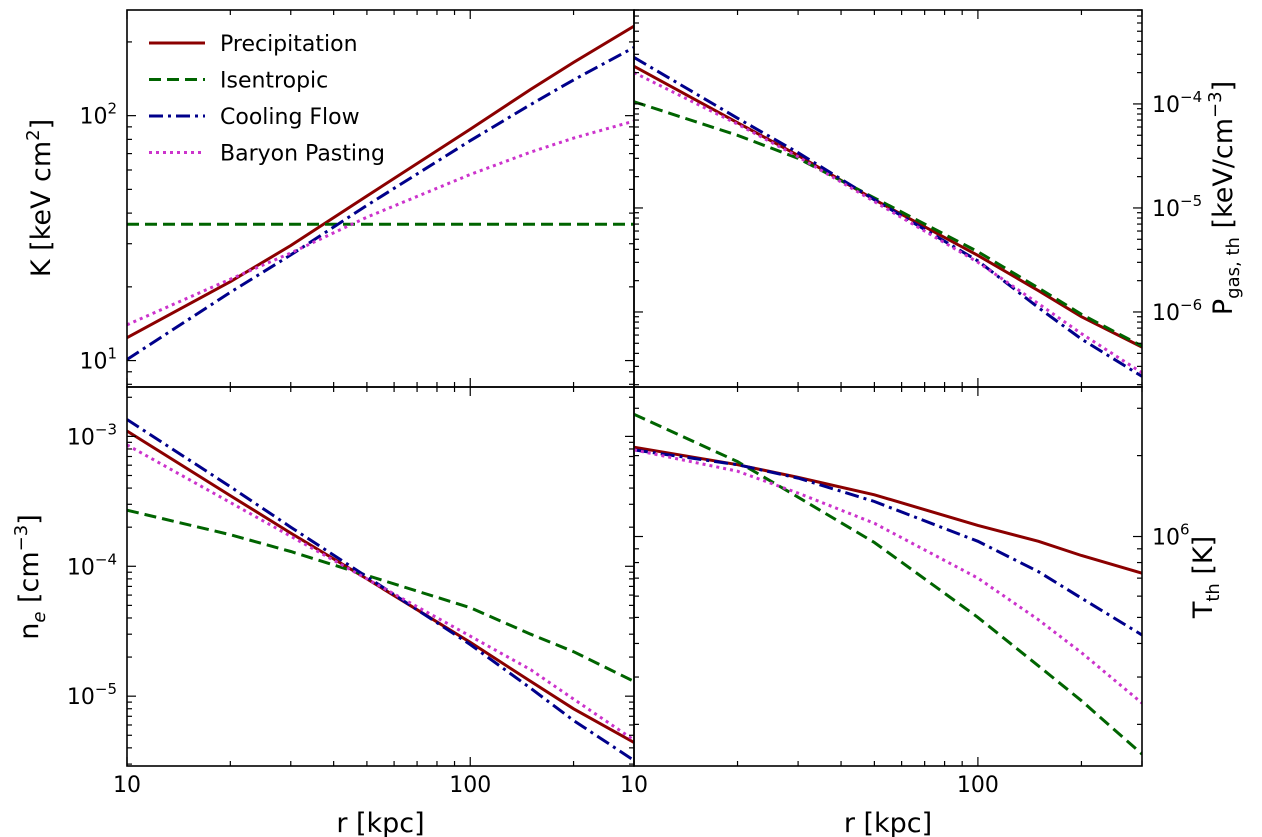  What do you see at coordinates (30, 577) in the screenshot?
I see `y-axis-label-density: ne [cm−3]` at bounding box center [30, 577].